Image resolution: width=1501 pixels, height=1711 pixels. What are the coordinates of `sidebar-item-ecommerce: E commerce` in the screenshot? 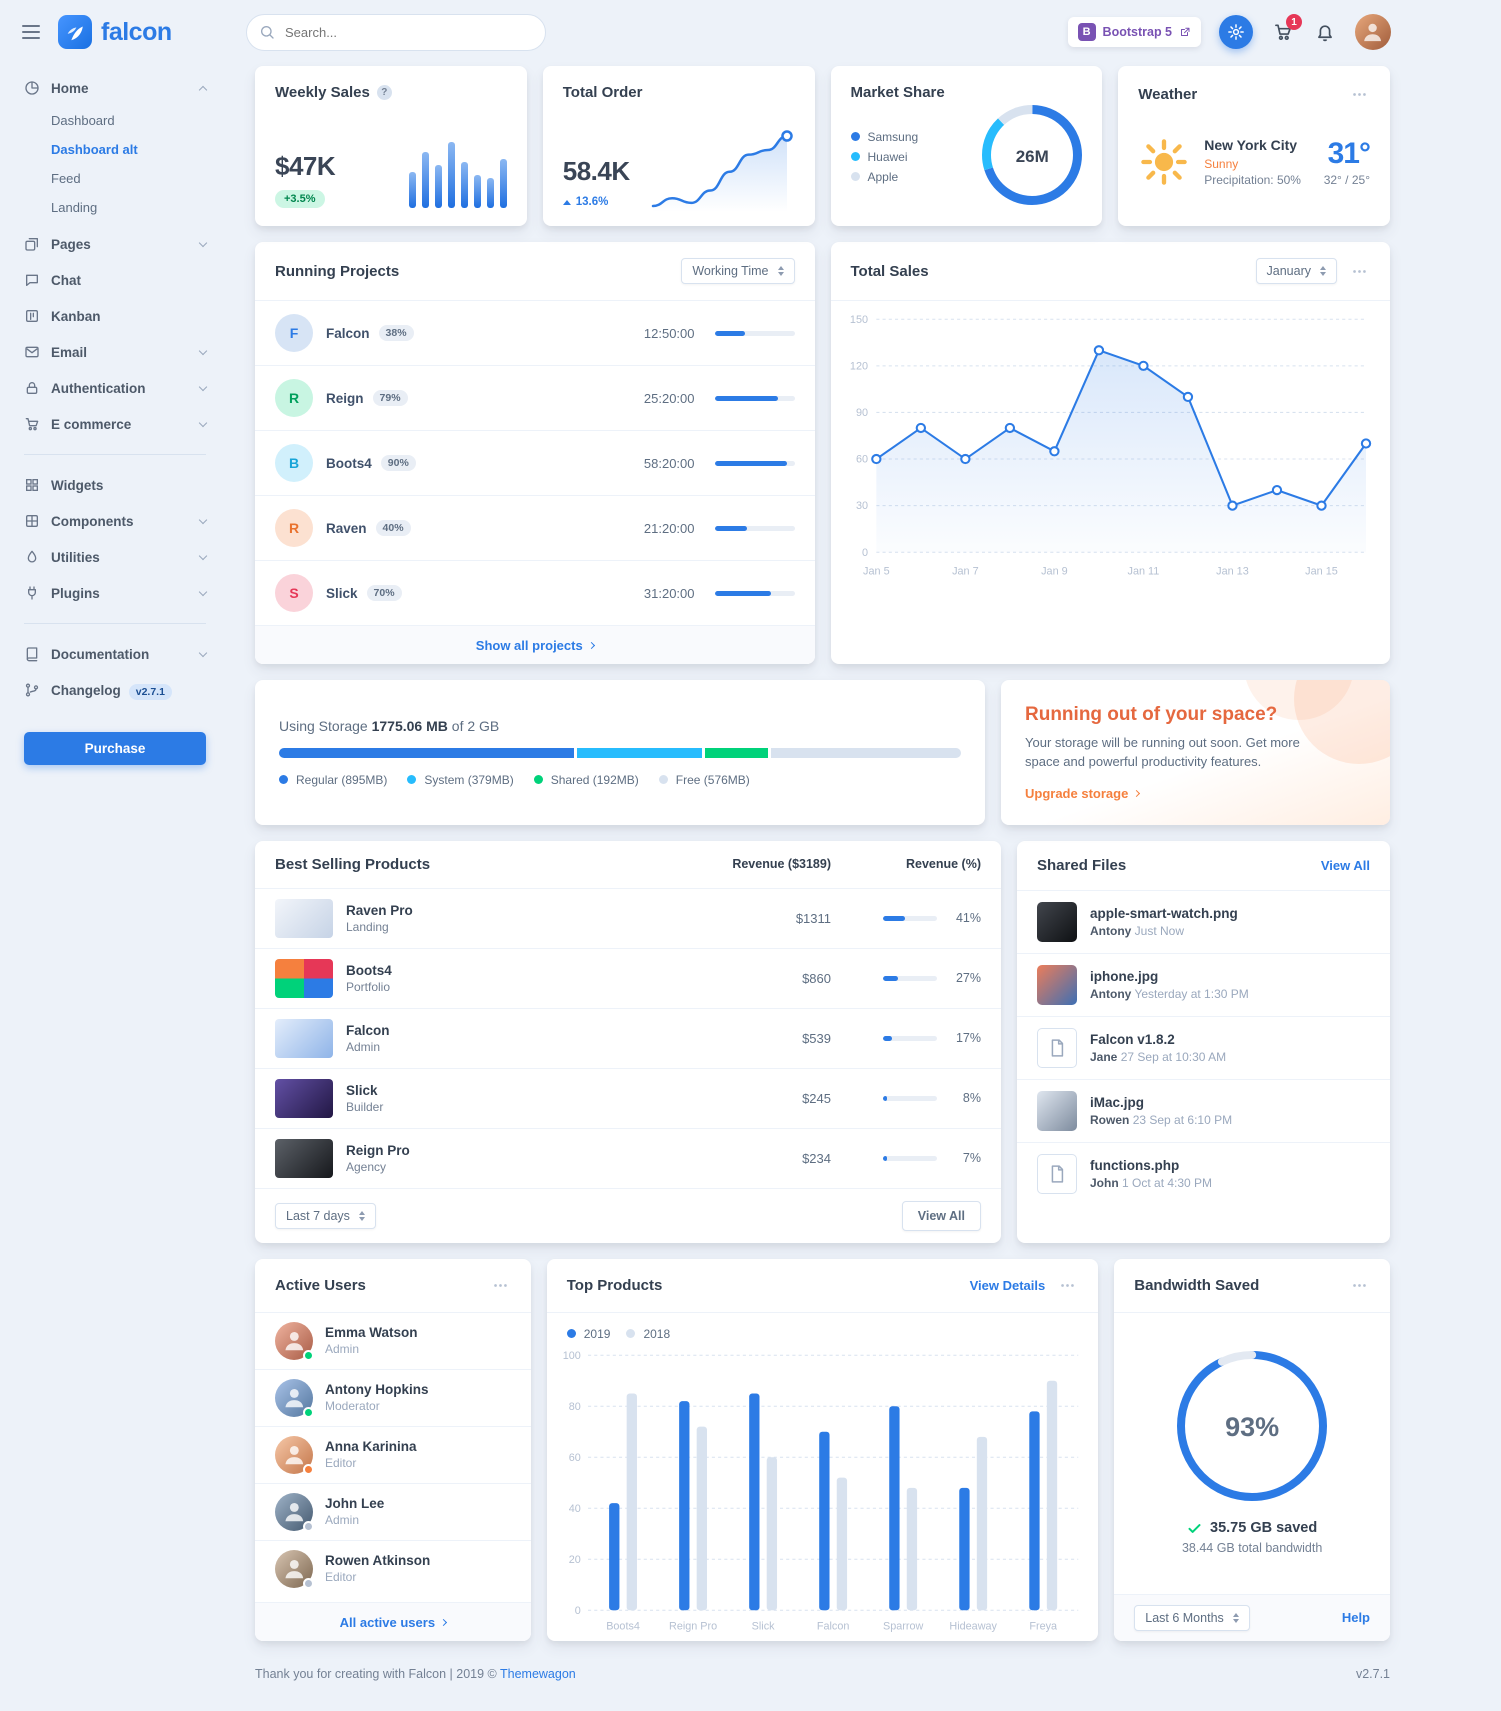 It's located at (116, 424).